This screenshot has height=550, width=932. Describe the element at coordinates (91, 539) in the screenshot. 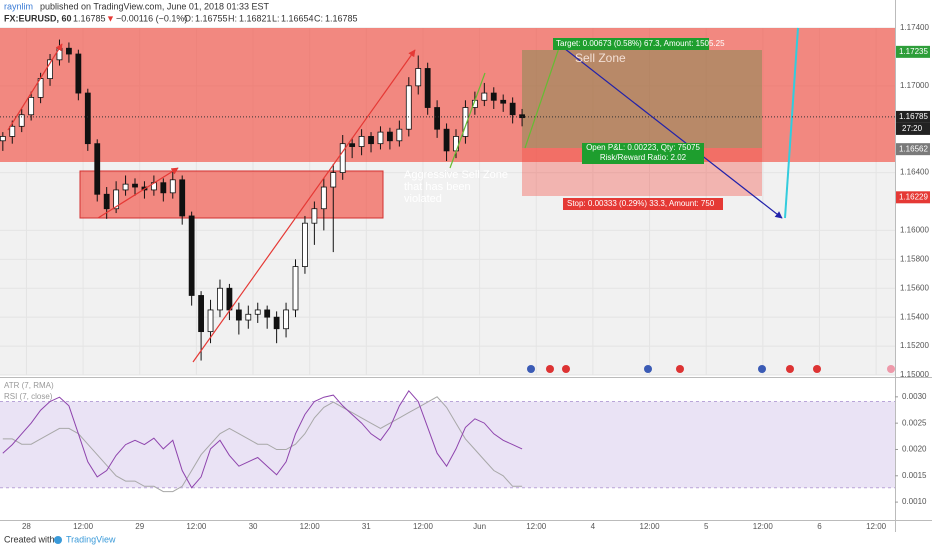

I see `footer-brand: TradingView` at that location.